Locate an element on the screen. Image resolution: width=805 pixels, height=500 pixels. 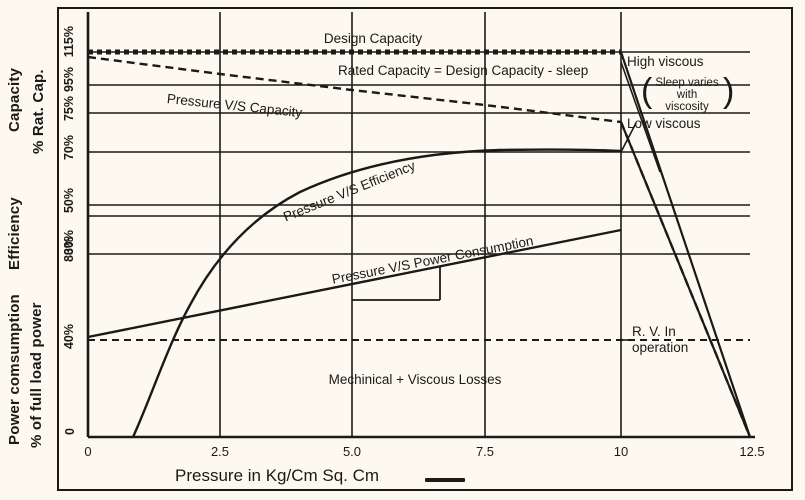
series-low-viscous is located at coordinates (685, 279).